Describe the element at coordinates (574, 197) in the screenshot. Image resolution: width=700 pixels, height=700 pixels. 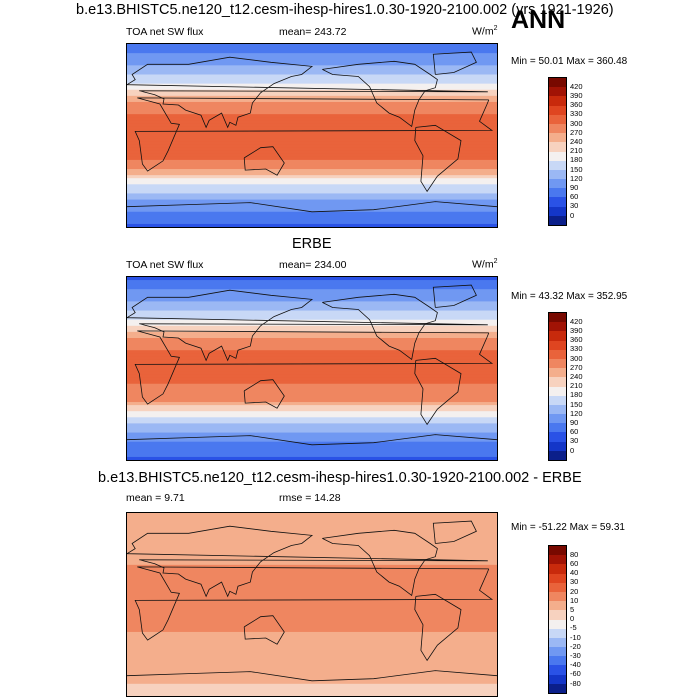
I see `colorbar-tick-label: 60` at that location.